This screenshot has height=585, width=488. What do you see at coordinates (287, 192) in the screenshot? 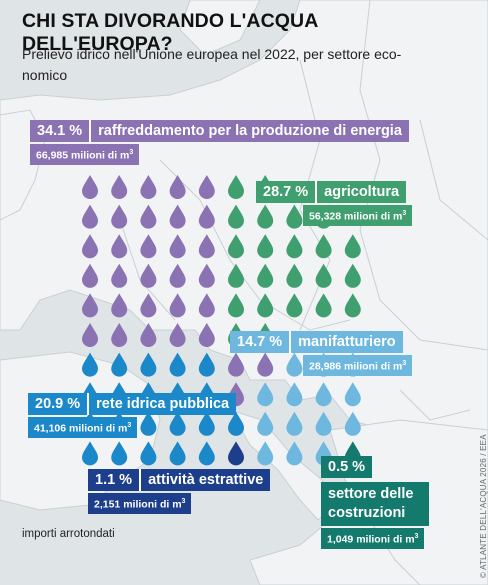
I see `label-agricoltura-percent: 28.7 %` at bounding box center [287, 192].